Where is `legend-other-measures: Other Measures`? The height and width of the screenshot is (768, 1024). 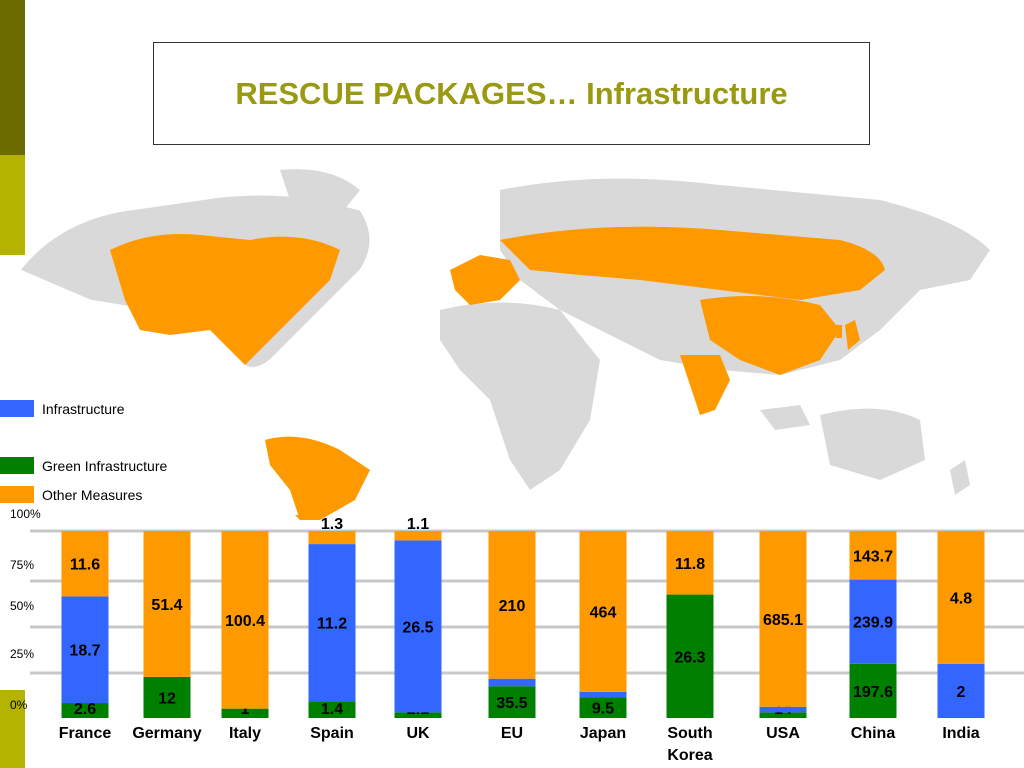 legend-other-measures: Other Measures is located at coordinates (71, 494).